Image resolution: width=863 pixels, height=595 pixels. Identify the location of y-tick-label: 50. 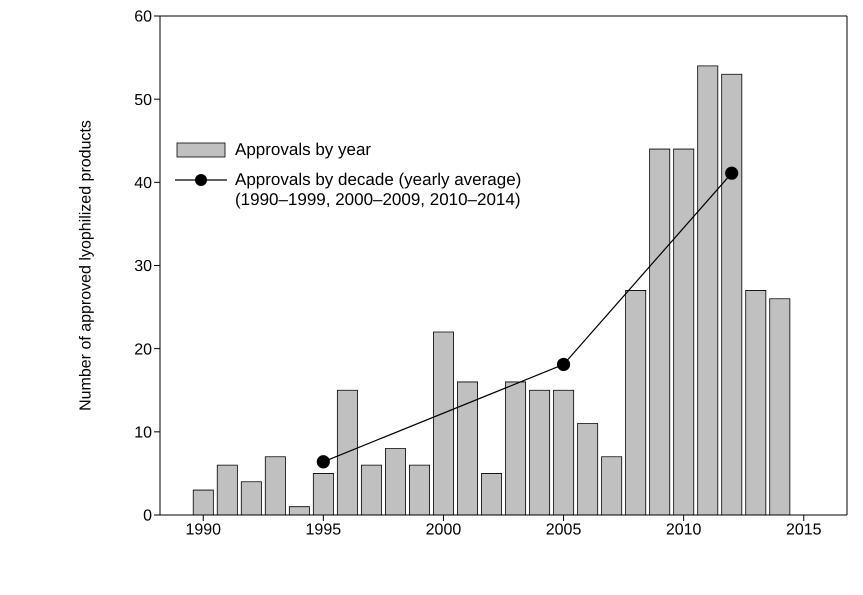
(143, 100).